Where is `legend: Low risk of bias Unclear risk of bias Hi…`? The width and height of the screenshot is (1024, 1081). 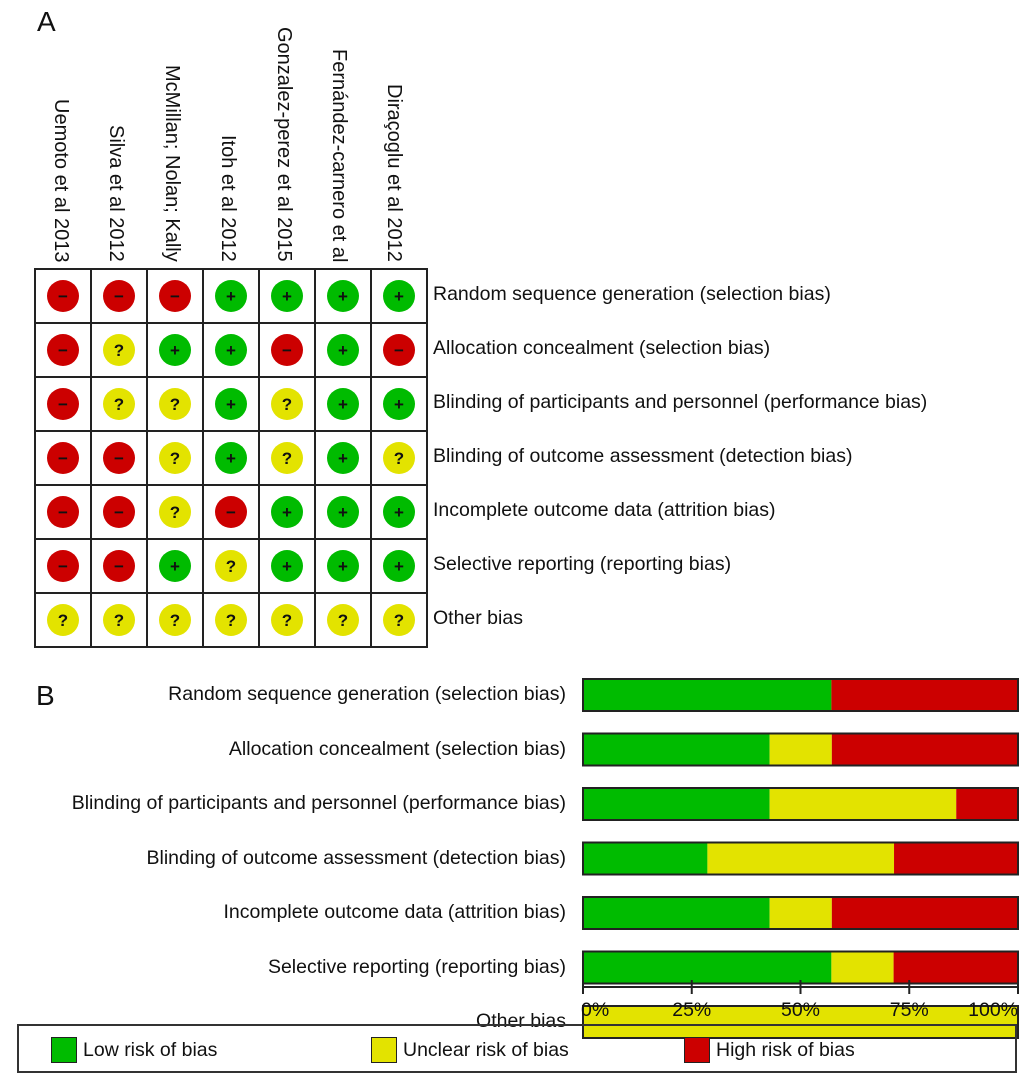
legend: Low risk of bias Unclear risk of bias Hi… is located at coordinates (517, 1048).